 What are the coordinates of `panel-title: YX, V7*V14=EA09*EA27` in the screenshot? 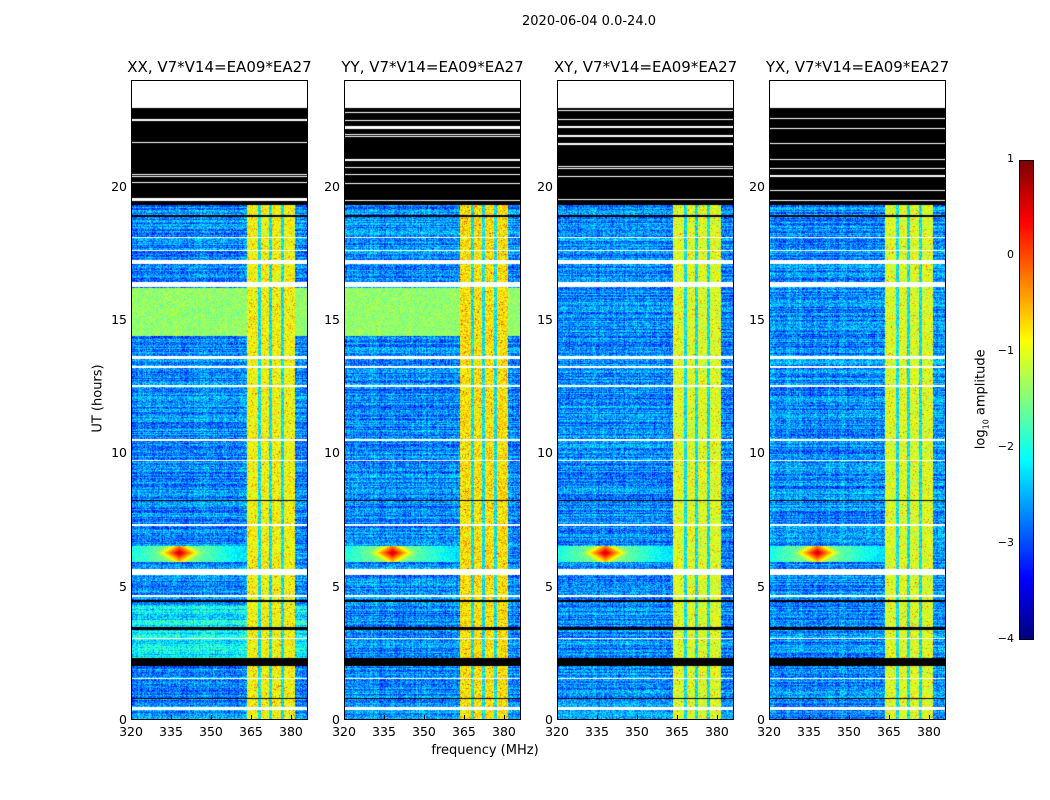 It's located at (857, 67).